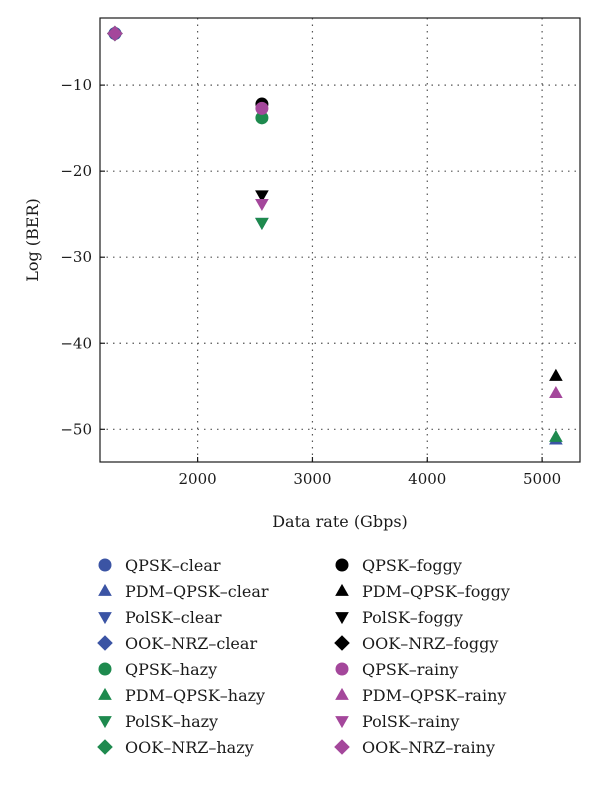  I want to click on legend-entry-qpsk-rainy: QPSK–rainy, so click(396, 669).